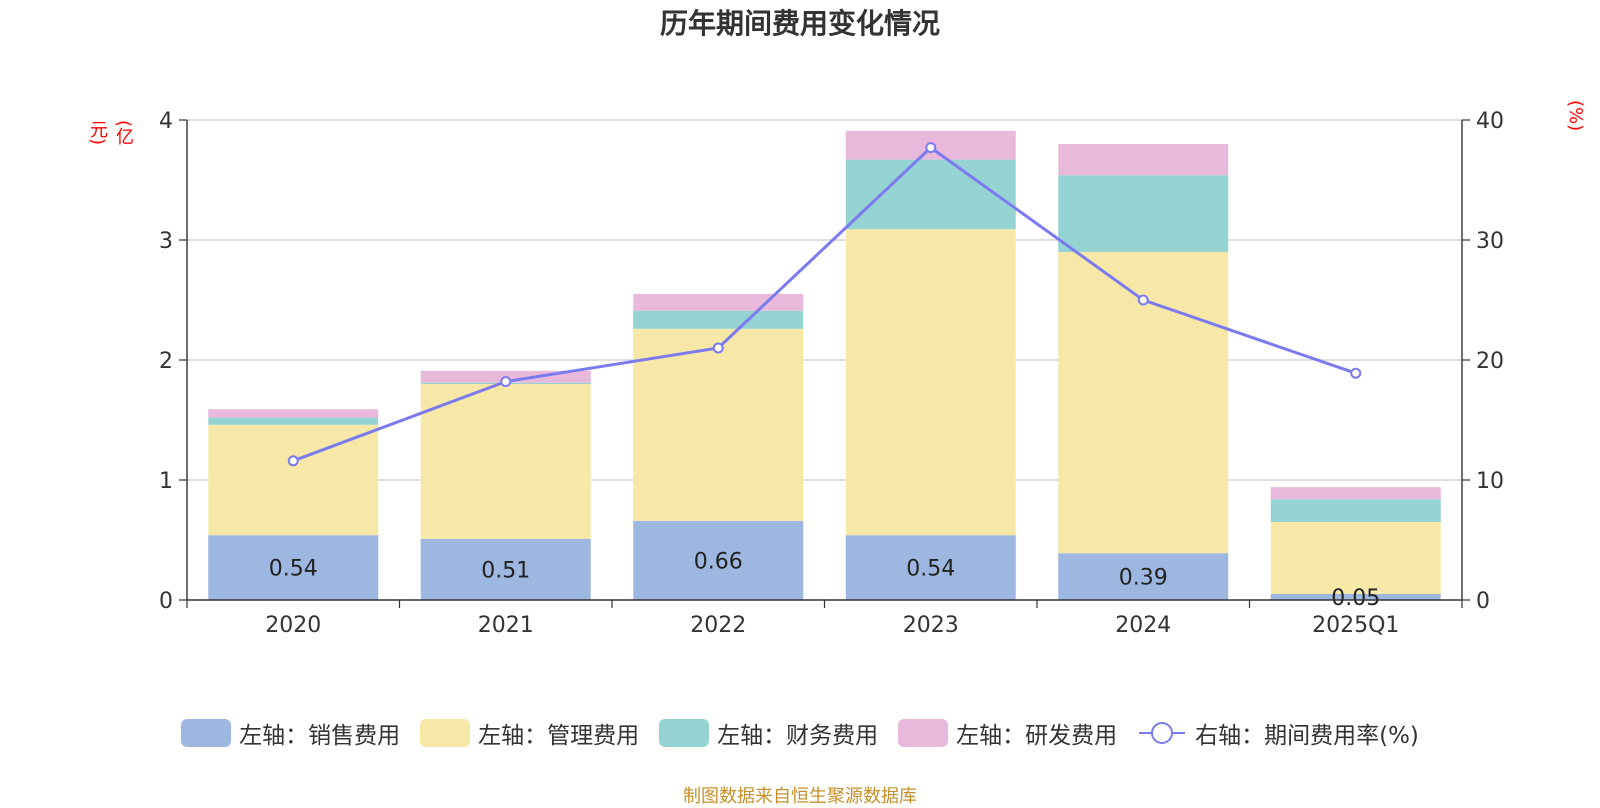 The height and width of the screenshot is (808, 1600). I want to click on bar-value-label: 0.66, so click(718, 561).